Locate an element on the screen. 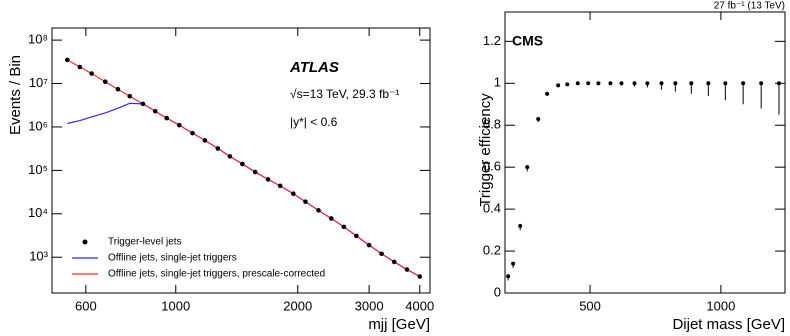  legend-label: Trigger-level jets is located at coordinates (145, 242).